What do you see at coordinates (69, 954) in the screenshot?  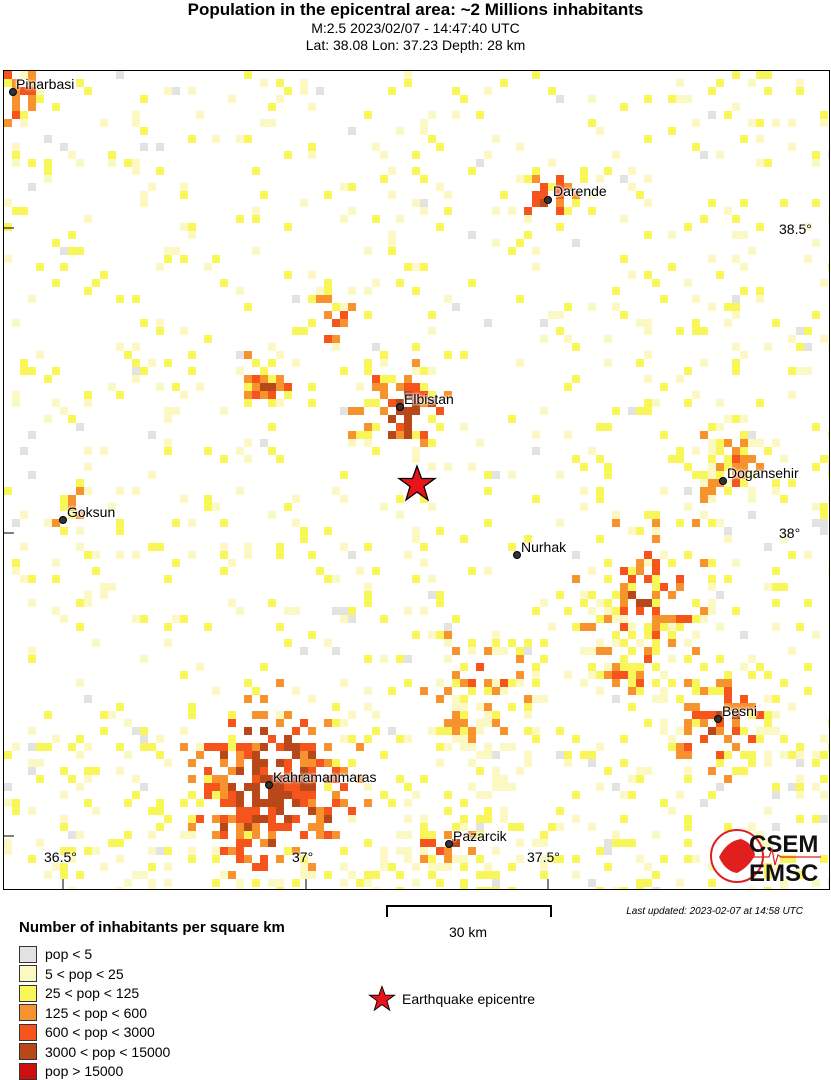 I see `legend-label: pop < 5` at bounding box center [69, 954].